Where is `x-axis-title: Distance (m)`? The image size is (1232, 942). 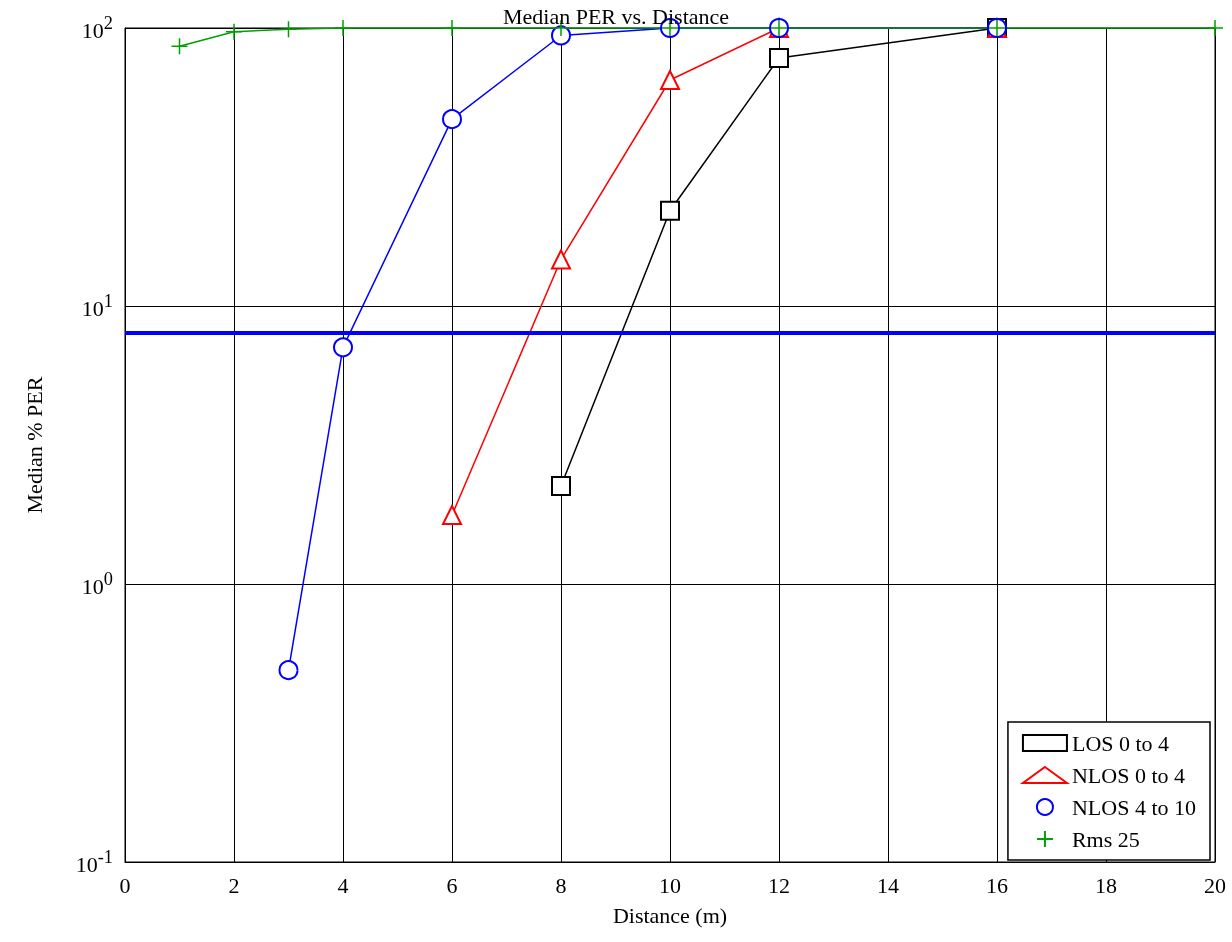 x-axis-title: Distance (m) is located at coordinates (670, 915).